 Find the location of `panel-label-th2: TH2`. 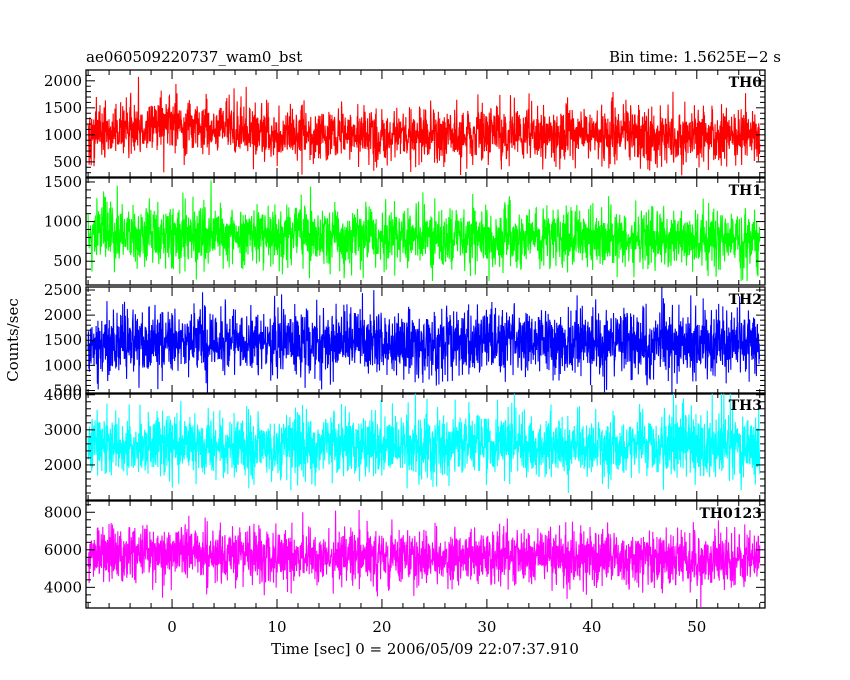

panel-label-th2: TH2 is located at coordinates (745, 300).